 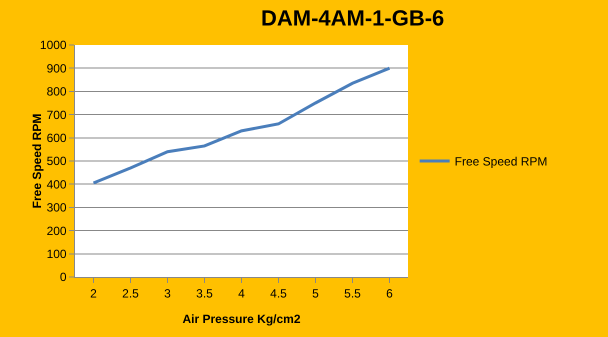 What do you see at coordinates (56, 91) in the screenshot?
I see `y-tick-label: 800` at bounding box center [56, 91].